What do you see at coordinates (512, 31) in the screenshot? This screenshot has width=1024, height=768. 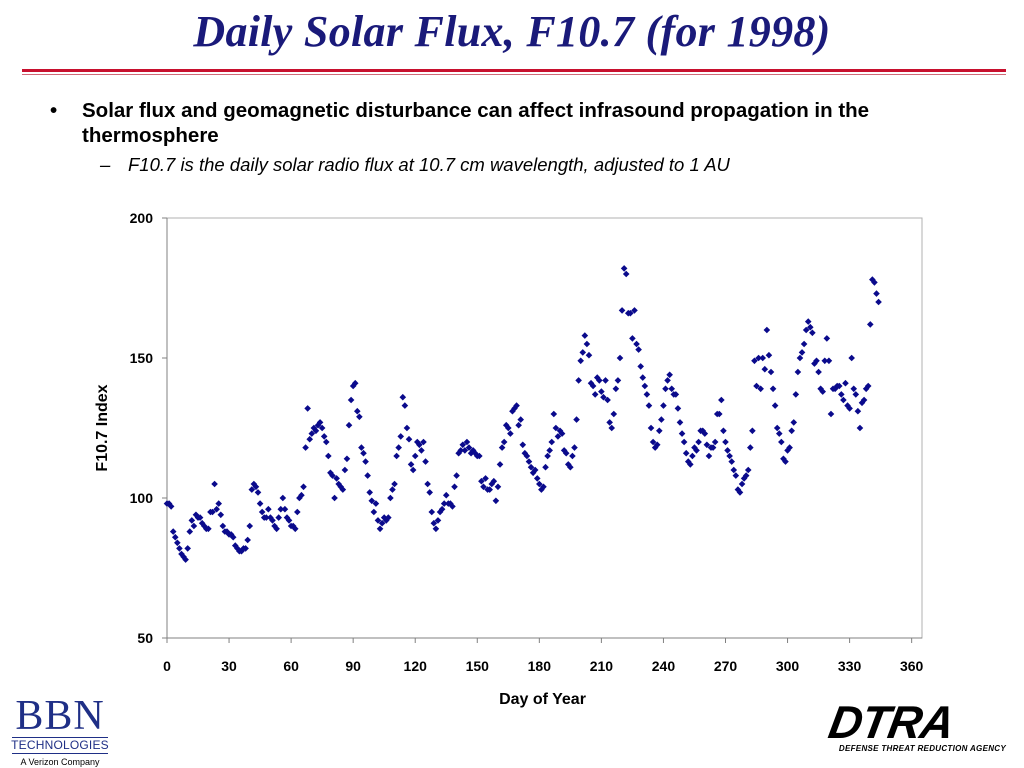 I see `slide-title: Daily Solar Flux, F10.7 (for 1998)` at bounding box center [512, 31].